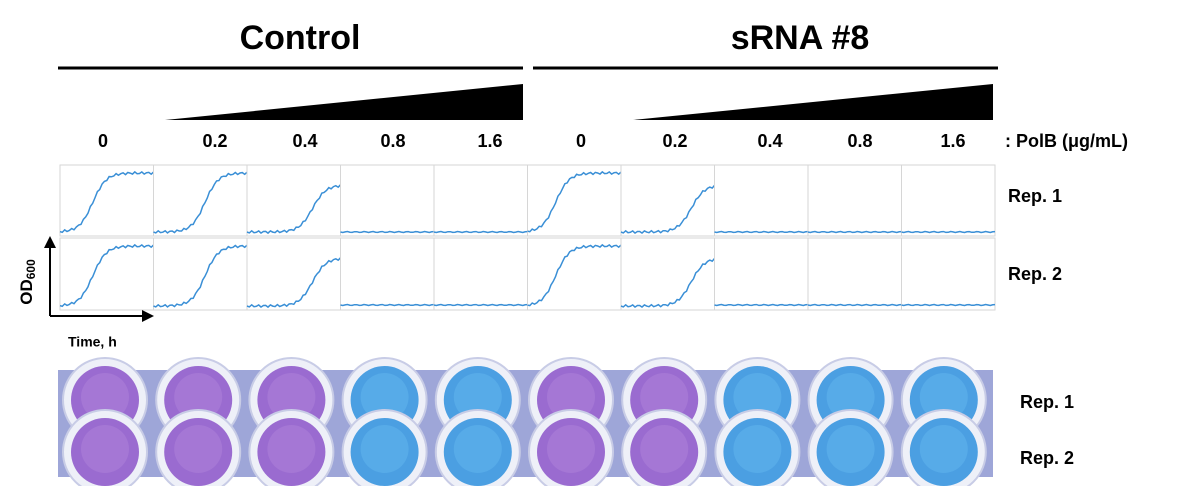 The width and height of the screenshot is (1187, 491). Describe the element at coordinates (300, 38) in the screenshot. I see `group-title: Control` at that location.